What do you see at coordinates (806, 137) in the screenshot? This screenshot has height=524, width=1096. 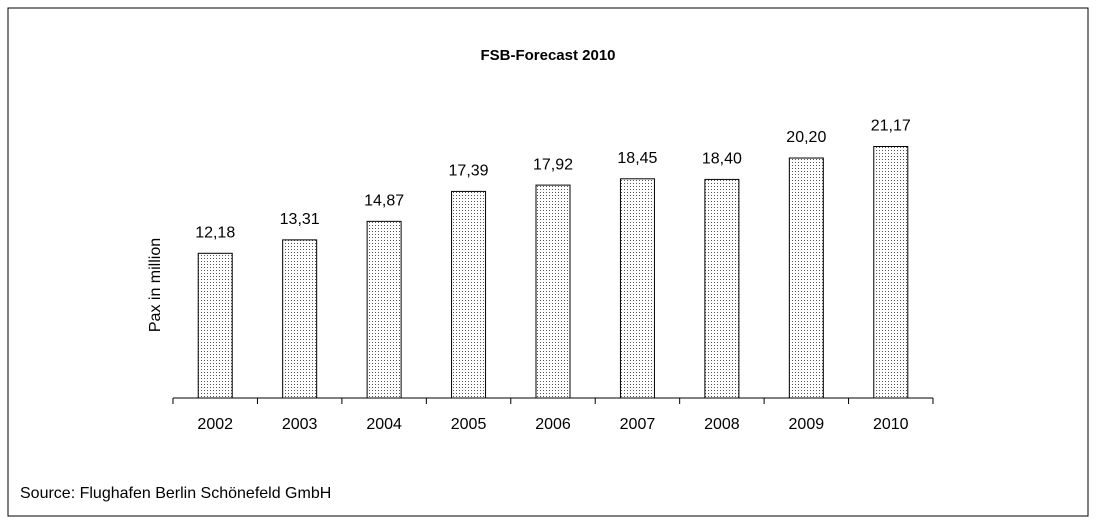 I see `data-label: 20,20` at bounding box center [806, 137].